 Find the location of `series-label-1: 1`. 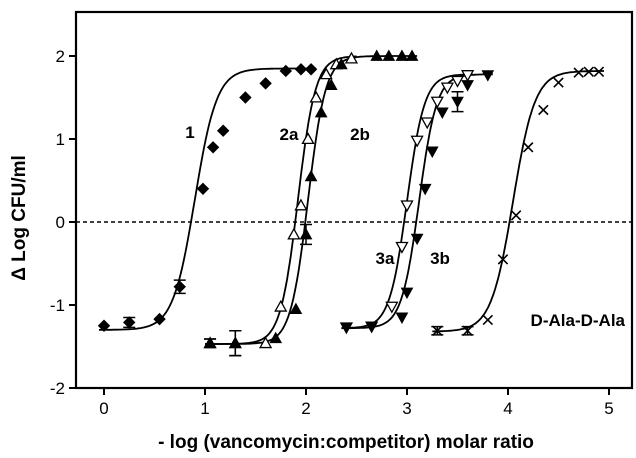

series-label-1: 1 is located at coordinates (189, 132).